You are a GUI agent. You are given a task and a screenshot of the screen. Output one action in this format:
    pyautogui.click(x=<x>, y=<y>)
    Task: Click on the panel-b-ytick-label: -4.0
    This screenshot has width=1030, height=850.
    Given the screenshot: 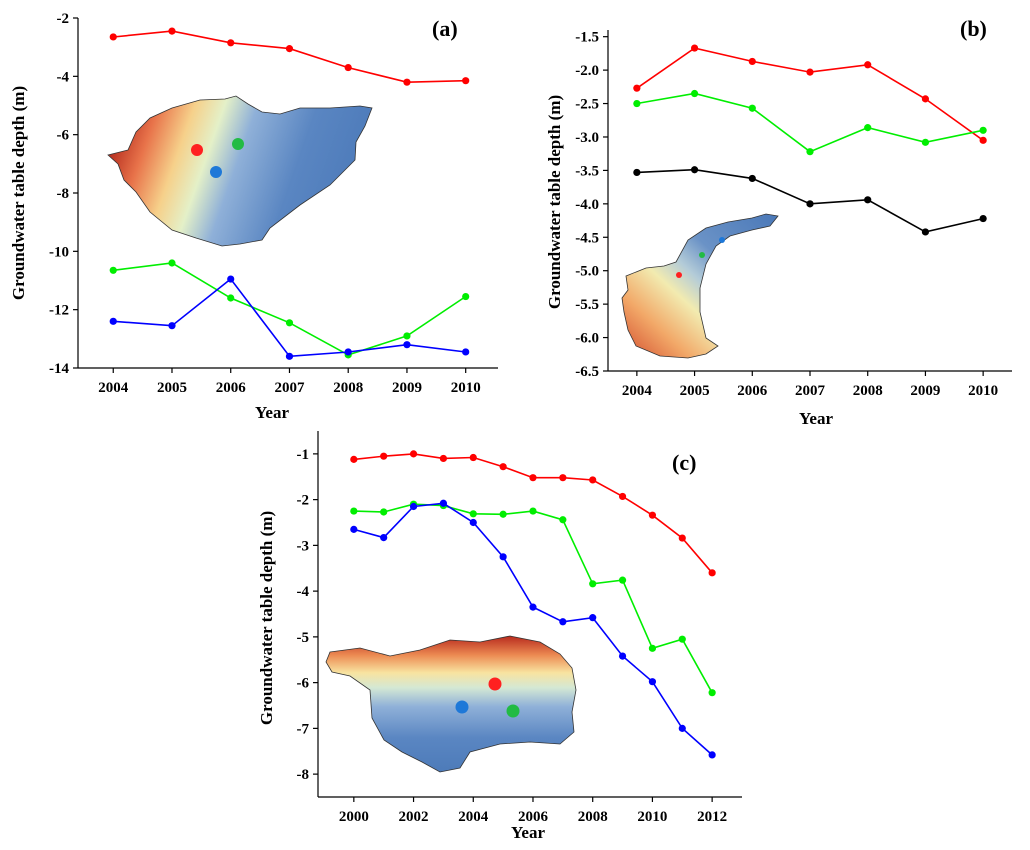 What is the action you would take?
    pyautogui.click(x=587, y=205)
    